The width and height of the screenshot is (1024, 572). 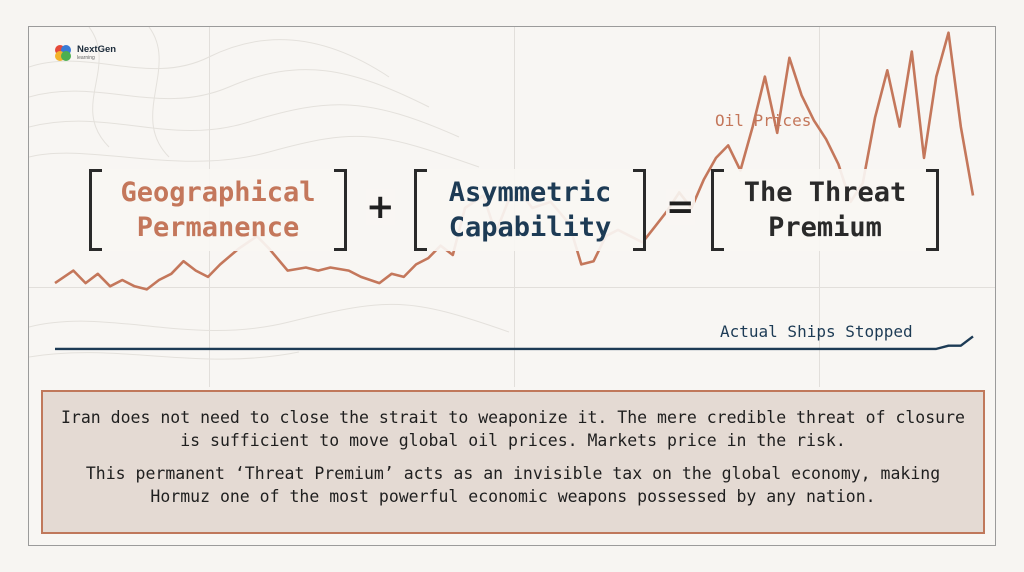 I want to click on ships-stopped-line, so click(x=514, y=343).